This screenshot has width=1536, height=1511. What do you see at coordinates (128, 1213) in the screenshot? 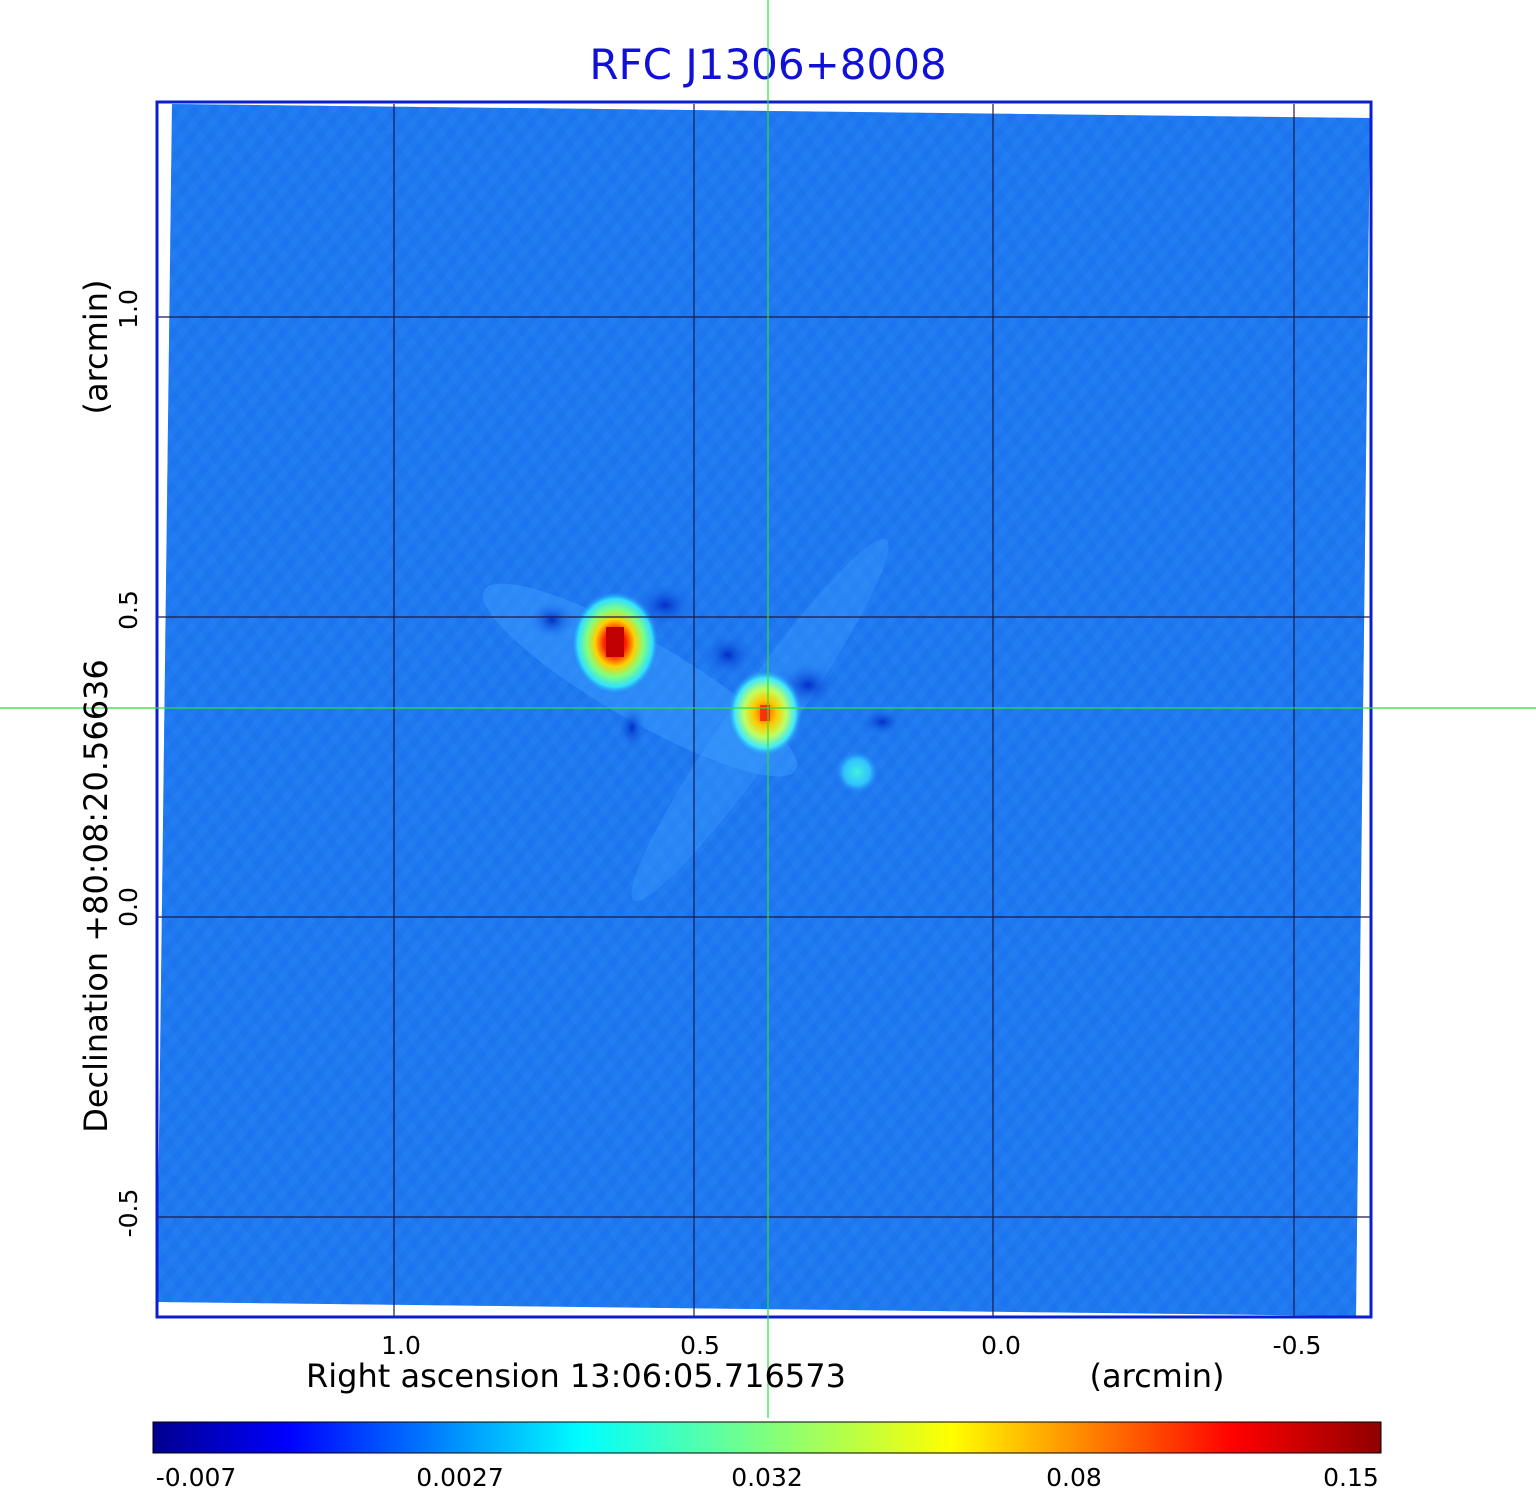
I see `y-tick-label: -0.5` at bounding box center [128, 1213].